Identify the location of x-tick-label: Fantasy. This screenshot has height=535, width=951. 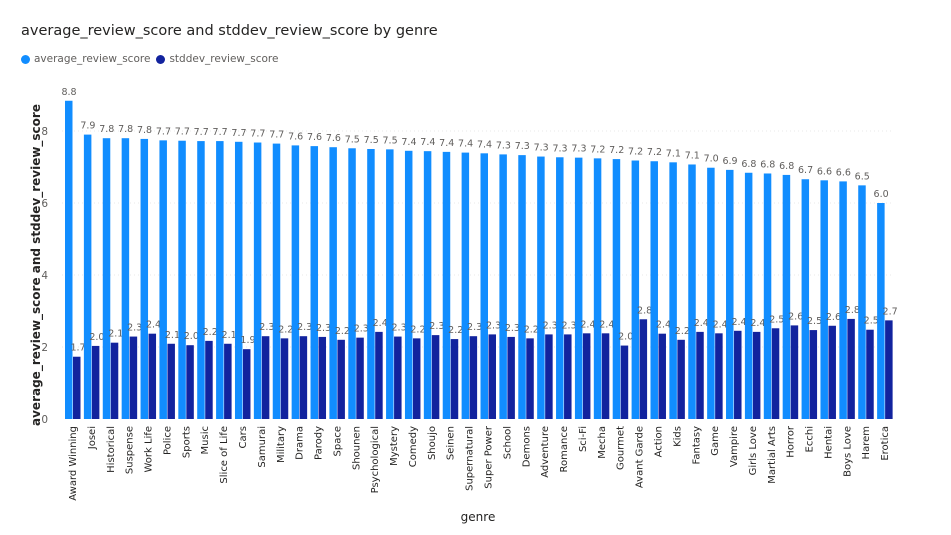
(696, 445).